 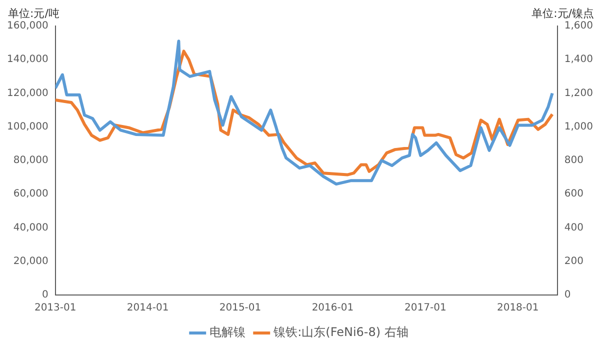 What do you see at coordinates (579, 60) in the screenshot?
I see `y2-tick-label: 1,400` at bounding box center [579, 60].